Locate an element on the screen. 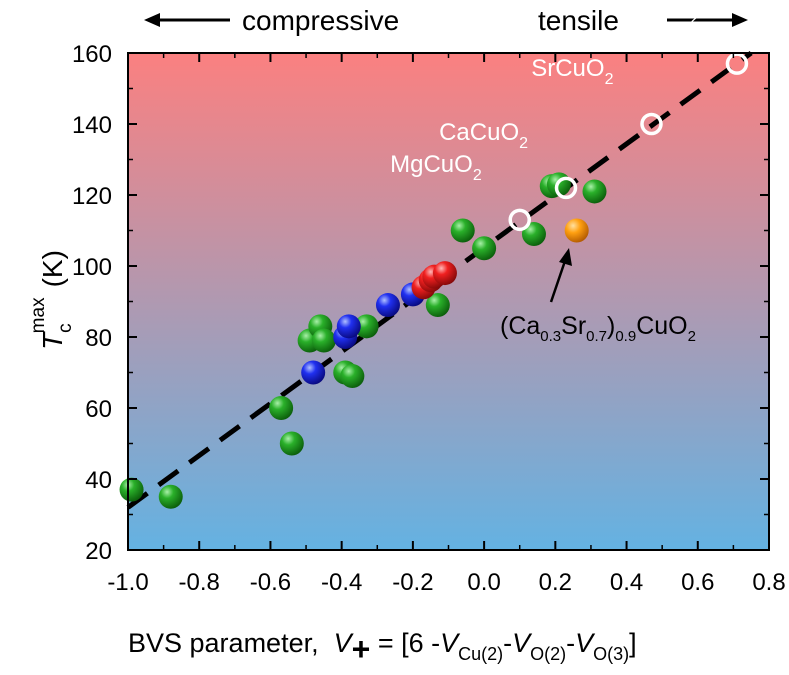 The height and width of the screenshot is (675, 789). compressive-arrow is located at coordinates (187, 20).